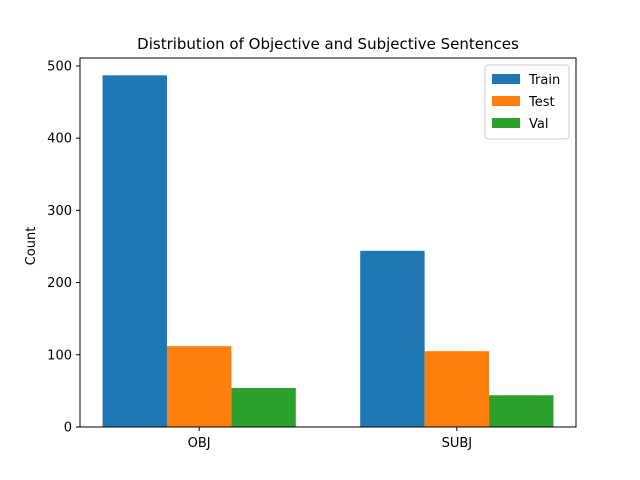 Image resolution: width=640 pixels, height=480 pixels. What do you see at coordinates (527, 102) in the screenshot?
I see `legend: Train Test Val` at bounding box center [527, 102].